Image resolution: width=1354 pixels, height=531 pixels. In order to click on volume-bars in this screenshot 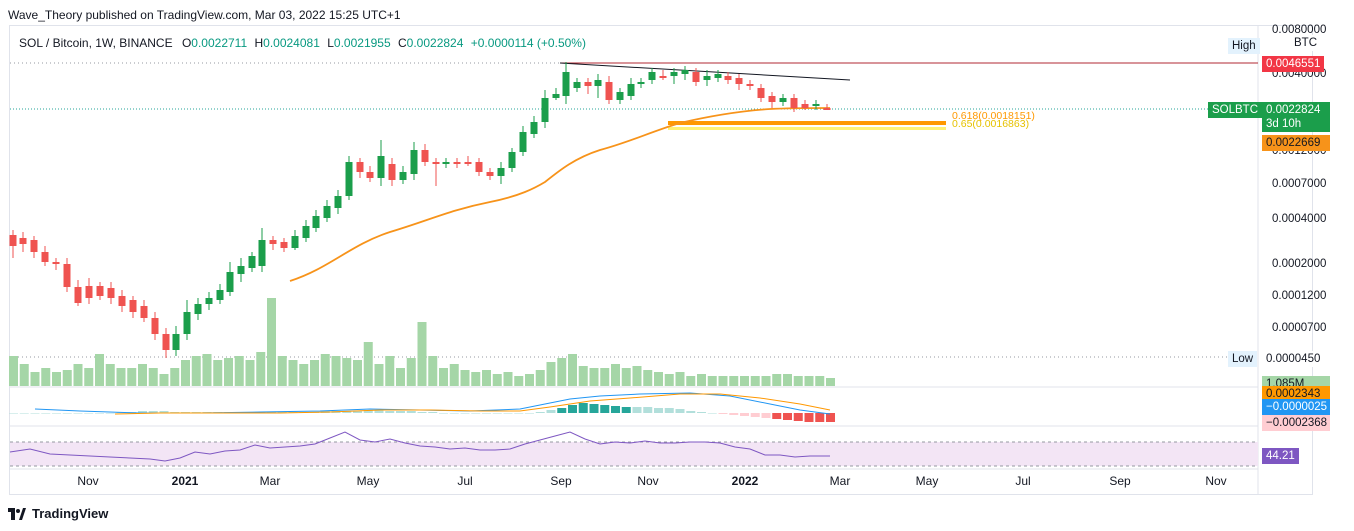, I will do `click(422, 342)`.